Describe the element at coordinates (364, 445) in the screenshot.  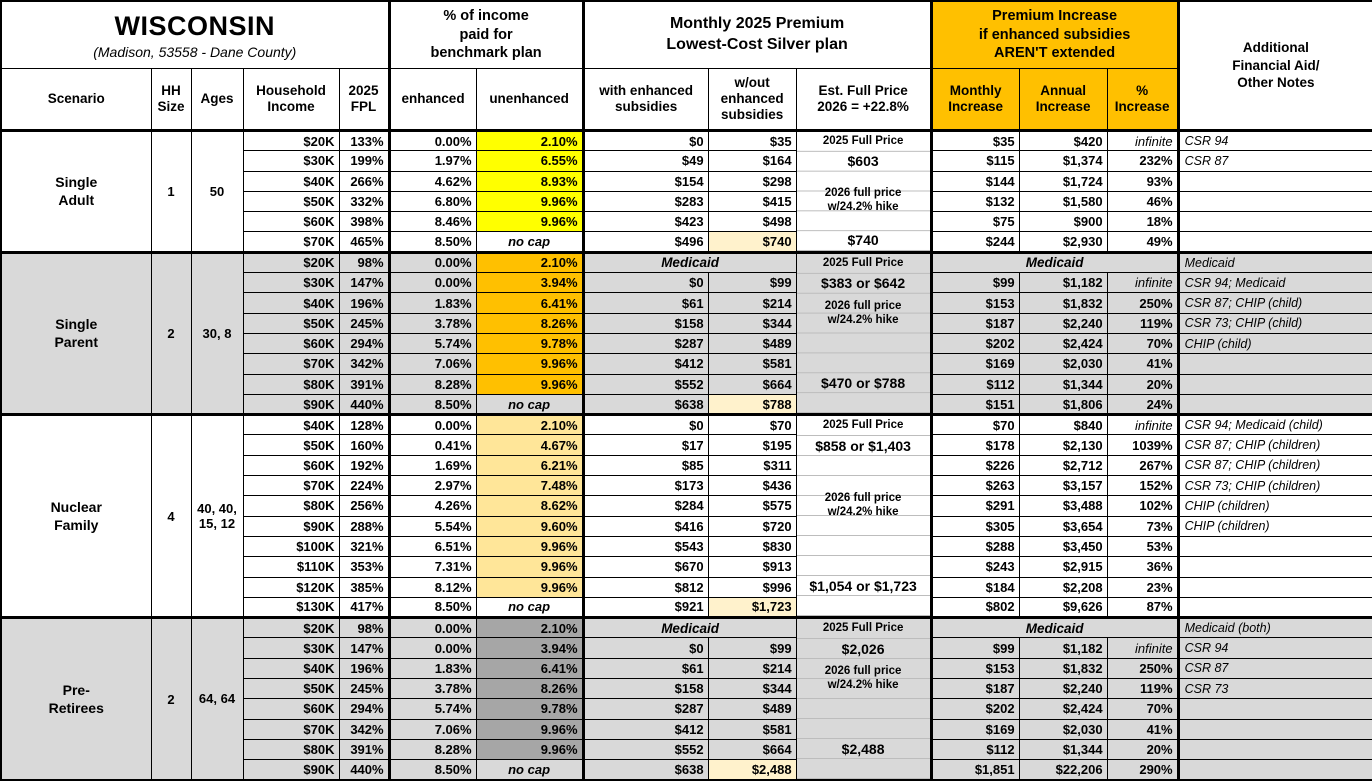
I see `fpl-cell: 160%` at that location.